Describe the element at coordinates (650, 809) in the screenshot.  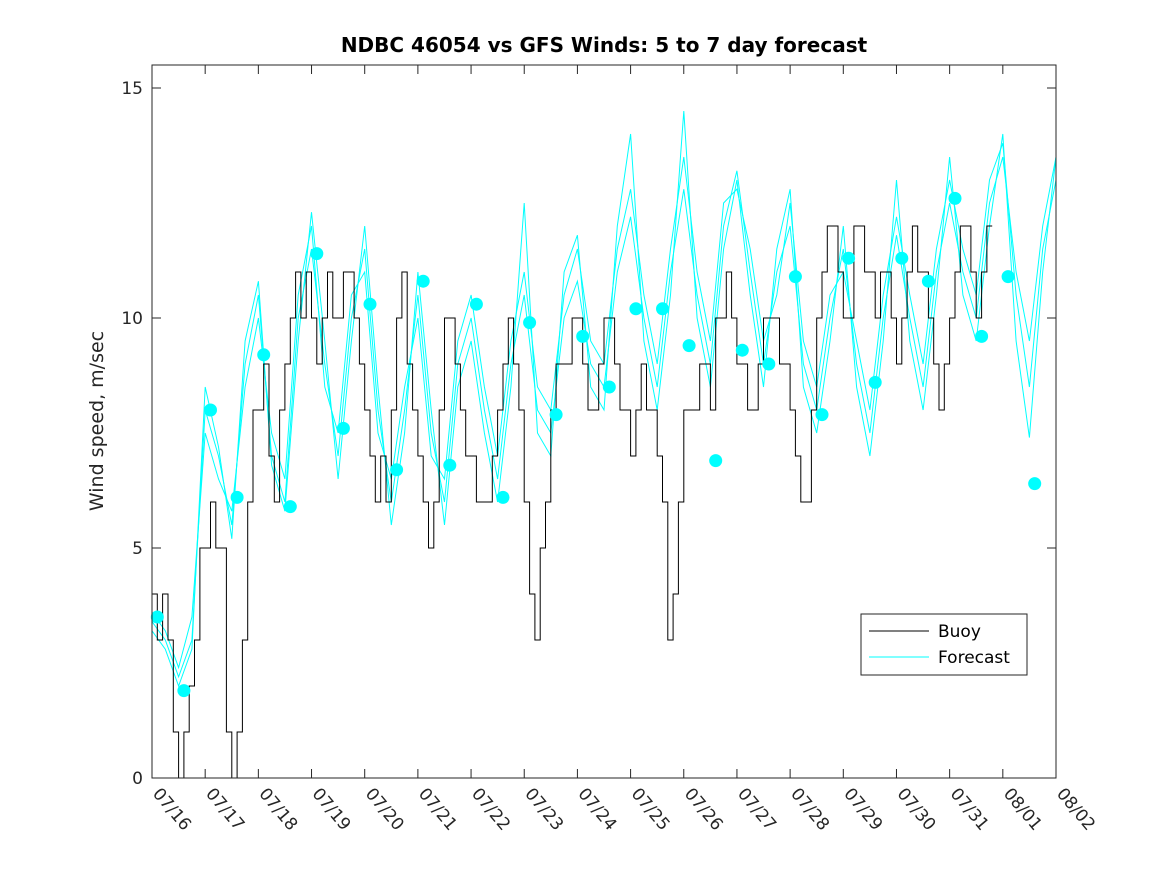
I see `x-tick-label: 07/25` at that location.